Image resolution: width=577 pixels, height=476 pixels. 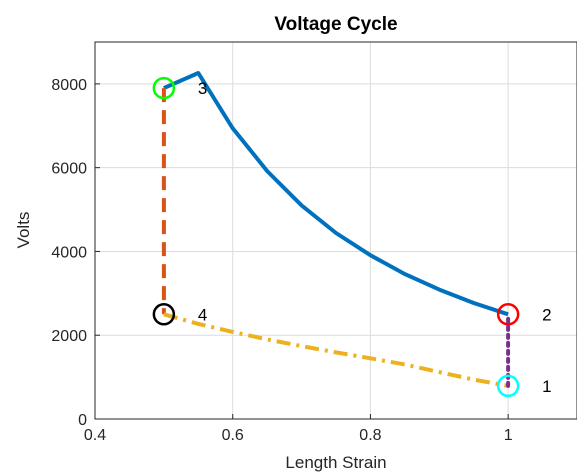 What do you see at coordinates (508, 435) in the screenshot?
I see `x-tick-label: 1` at bounding box center [508, 435].